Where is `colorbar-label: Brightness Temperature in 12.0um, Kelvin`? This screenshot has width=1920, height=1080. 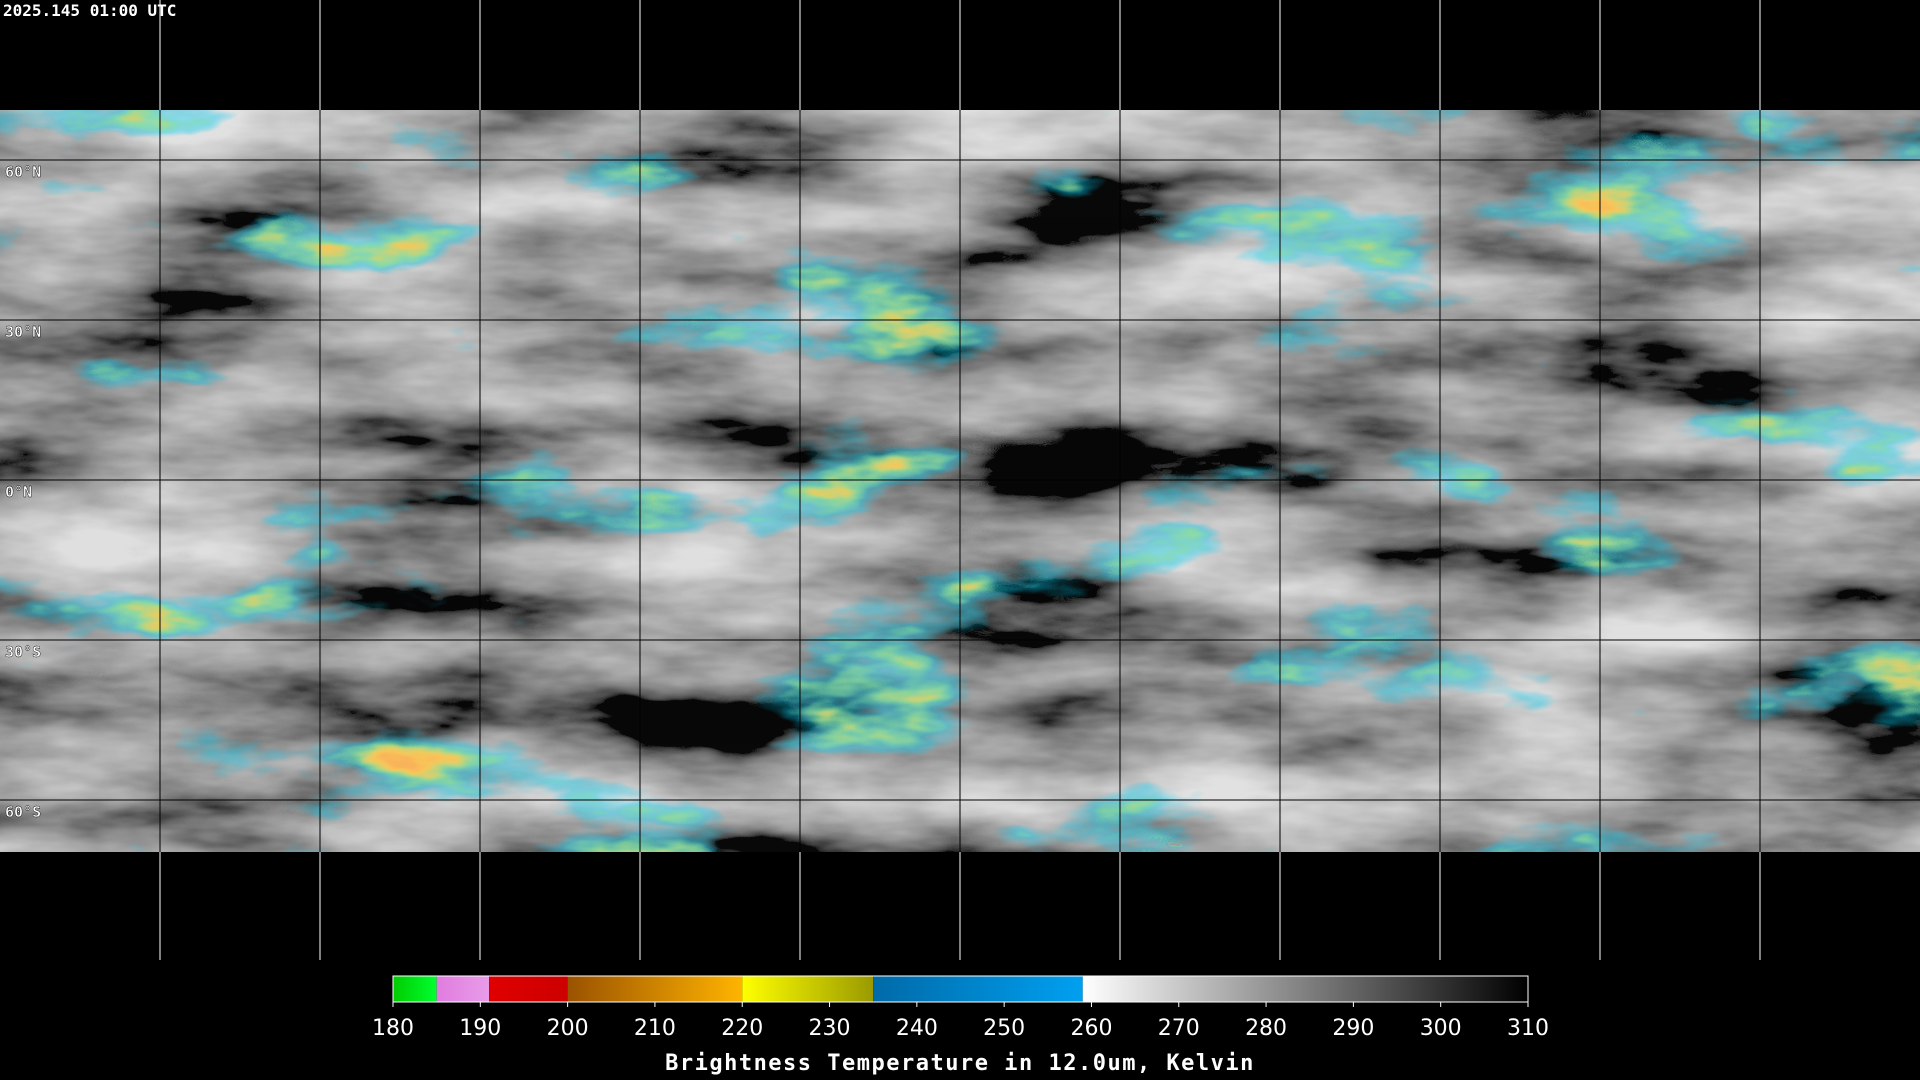 colorbar-label: Brightness Temperature in 12.0um, Kelvin is located at coordinates (960, 1063).